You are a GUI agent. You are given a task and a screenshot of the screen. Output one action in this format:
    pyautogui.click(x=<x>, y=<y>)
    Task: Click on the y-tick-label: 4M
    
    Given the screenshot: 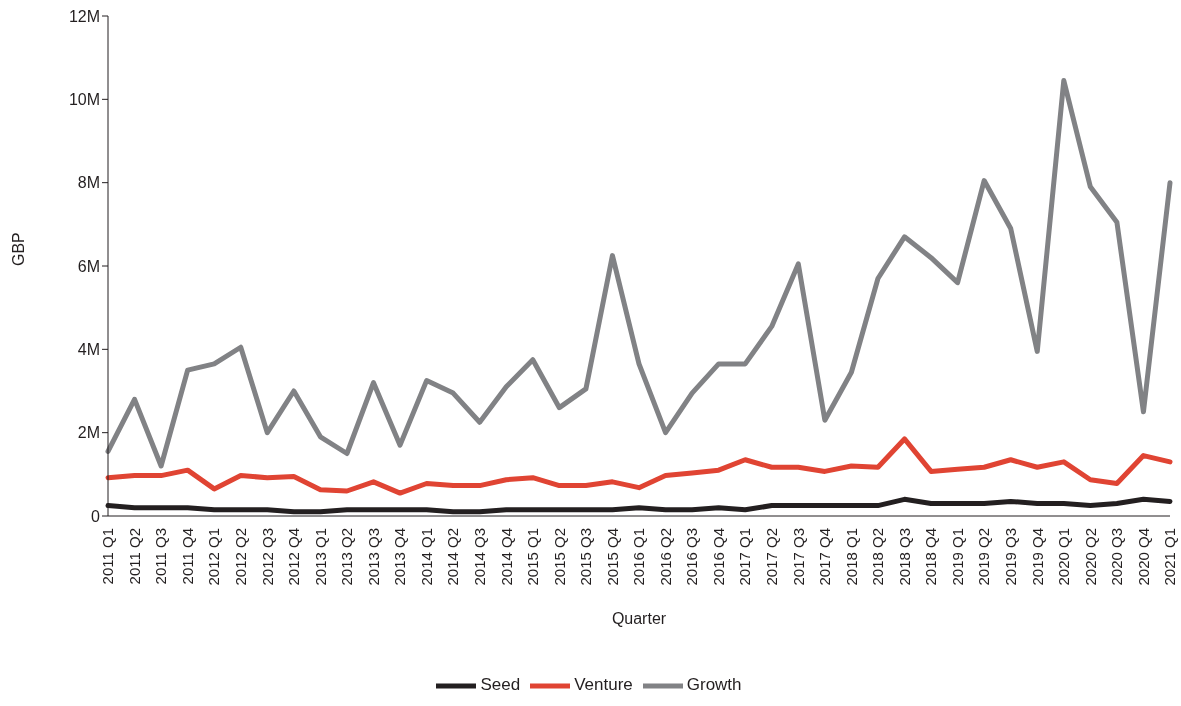 What is the action you would take?
    pyautogui.click(x=88, y=350)
    